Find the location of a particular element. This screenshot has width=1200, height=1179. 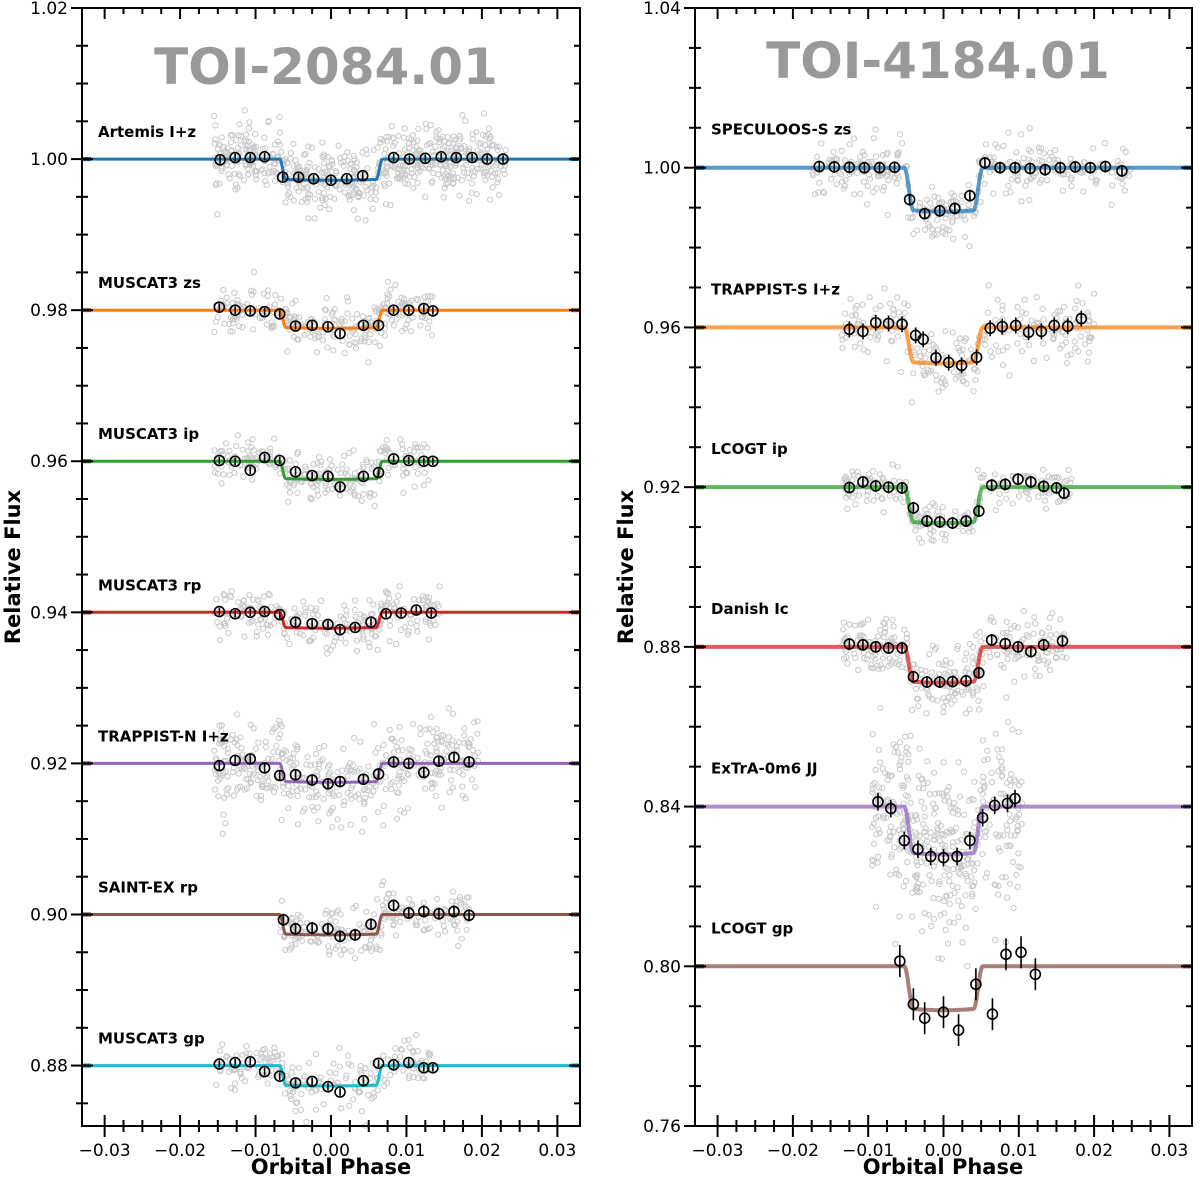

x-tick-label: 0.03 is located at coordinates (557, 1151).